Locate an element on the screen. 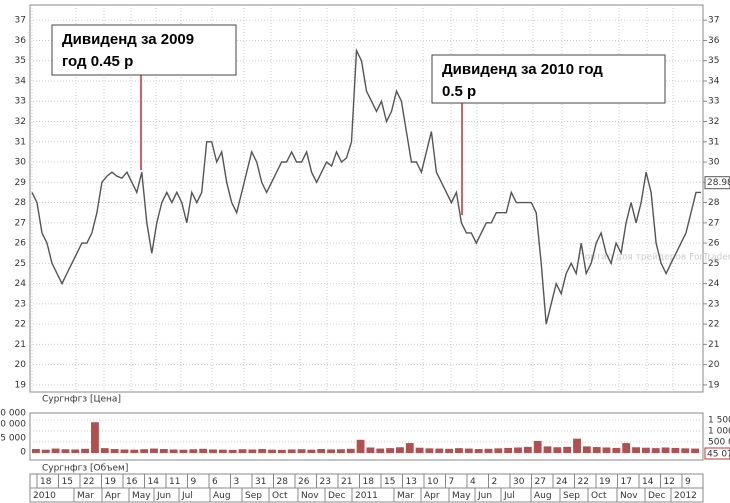 This screenshot has width=730, height=503. volume-left-label: 5 000 is located at coordinates (13, 439).